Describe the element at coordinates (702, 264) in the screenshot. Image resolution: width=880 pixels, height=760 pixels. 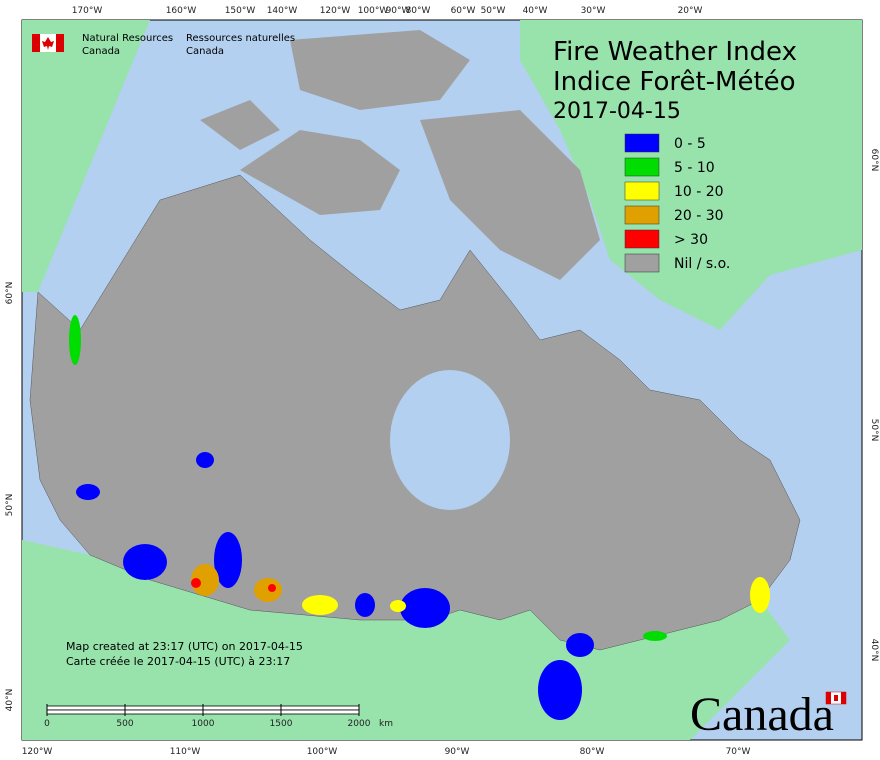
I see `legend-label: Nil / s.o.` at that location.